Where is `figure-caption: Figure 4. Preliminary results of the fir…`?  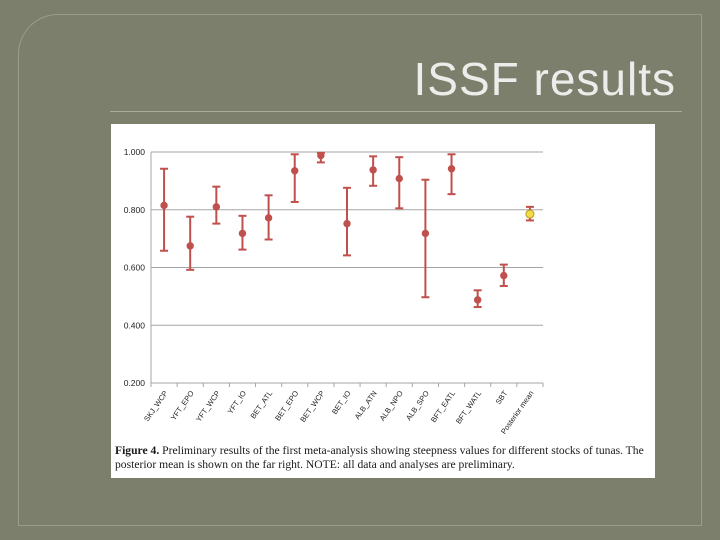
figure-caption: Figure 4. Preliminary results of the fir… is located at coordinates (383, 458).